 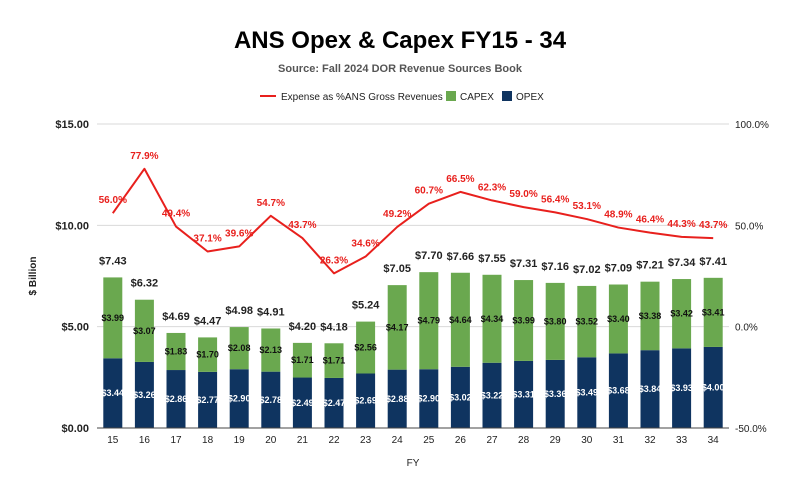 I want to click on capex-value-label: $4.17, so click(x=397, y=327).